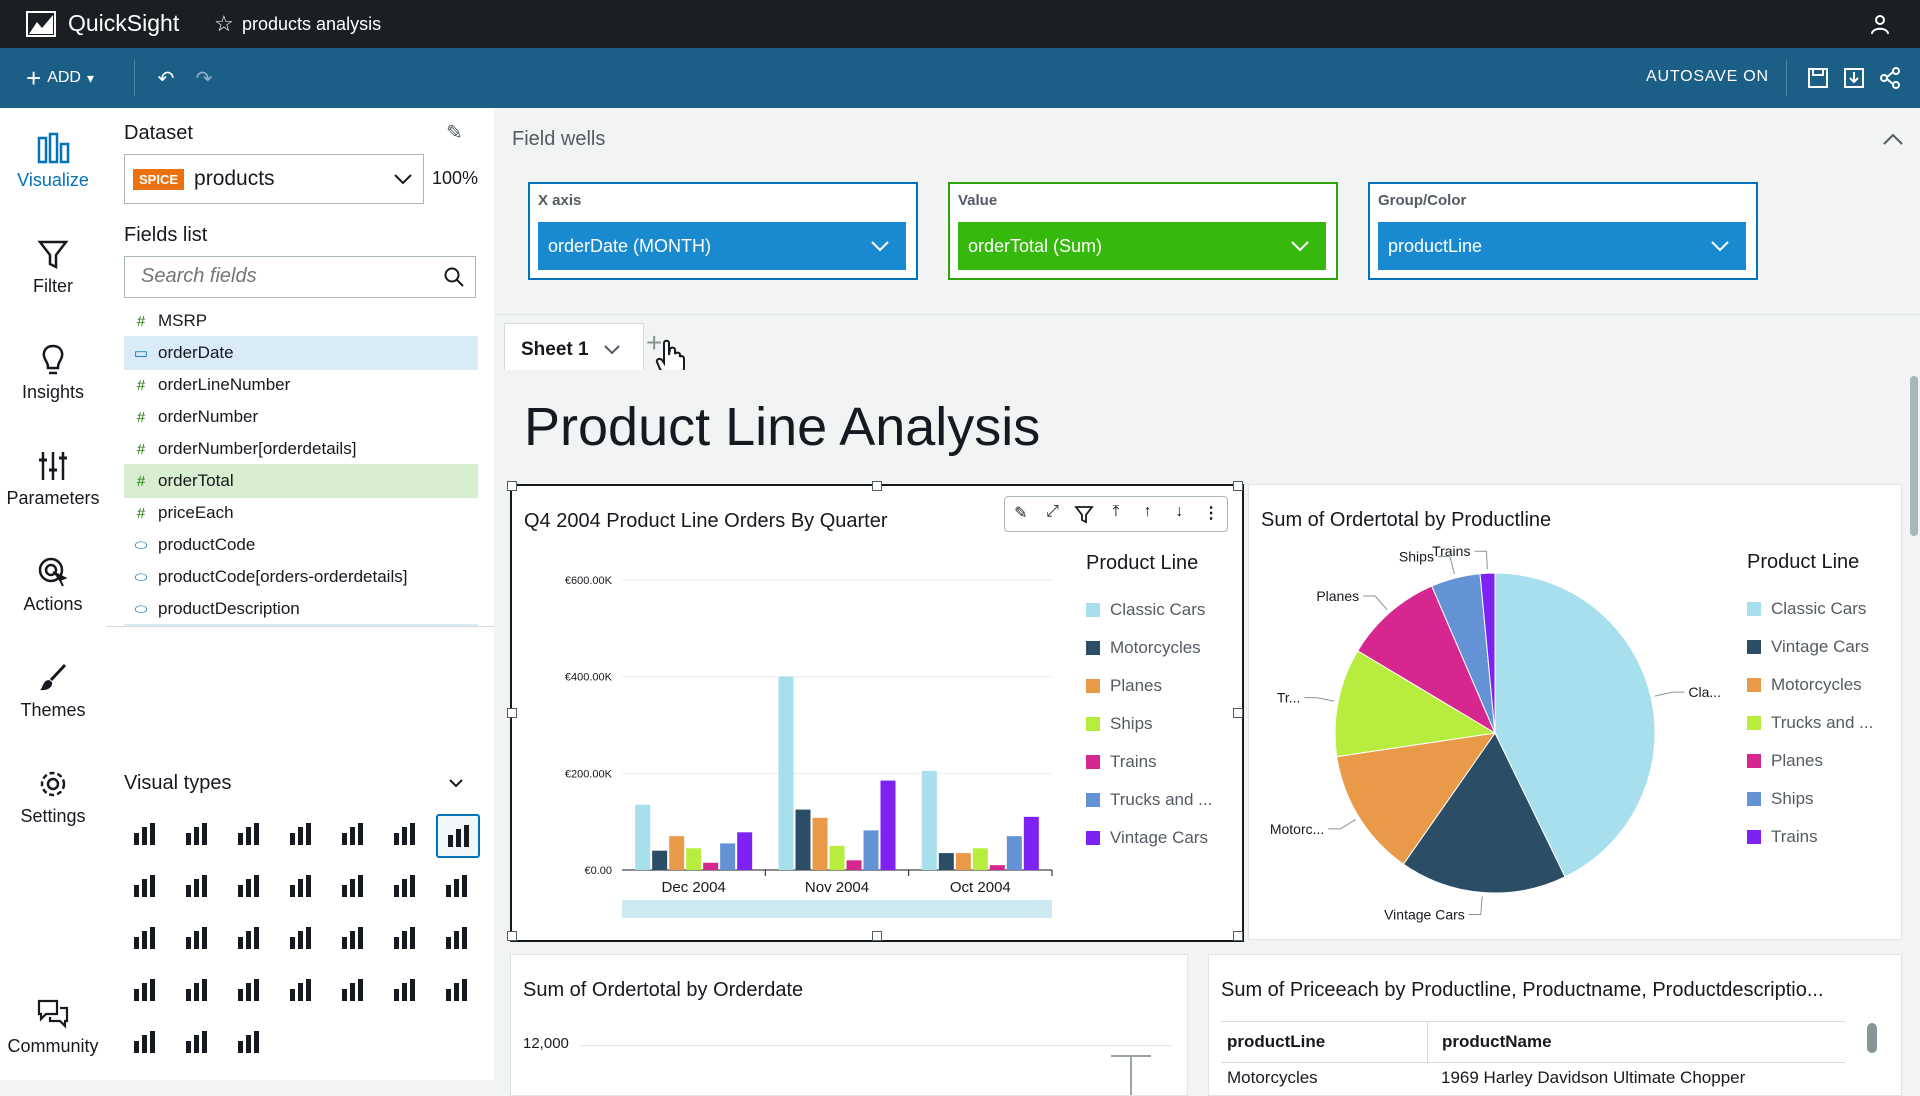  Describe the element at coordinates (196, 1042) in the screenshot. I see `word-cloud-icon` at that location.